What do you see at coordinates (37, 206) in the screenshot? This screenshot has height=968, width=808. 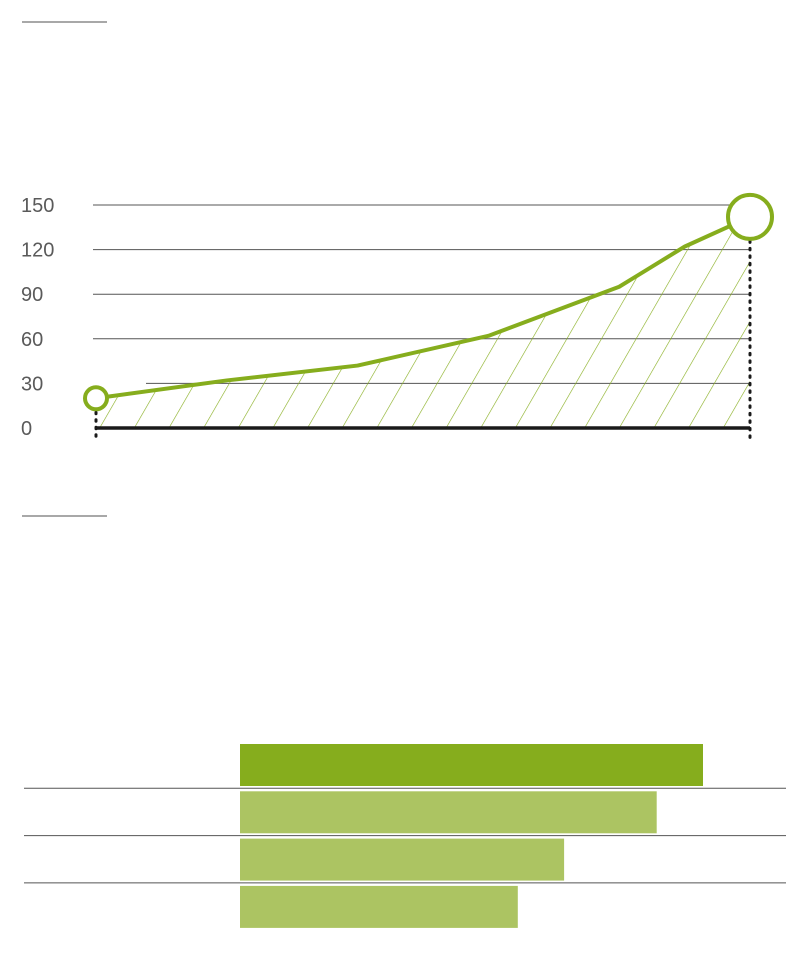 I see `y-tick-label: 150` at bounding box center [37, 206].